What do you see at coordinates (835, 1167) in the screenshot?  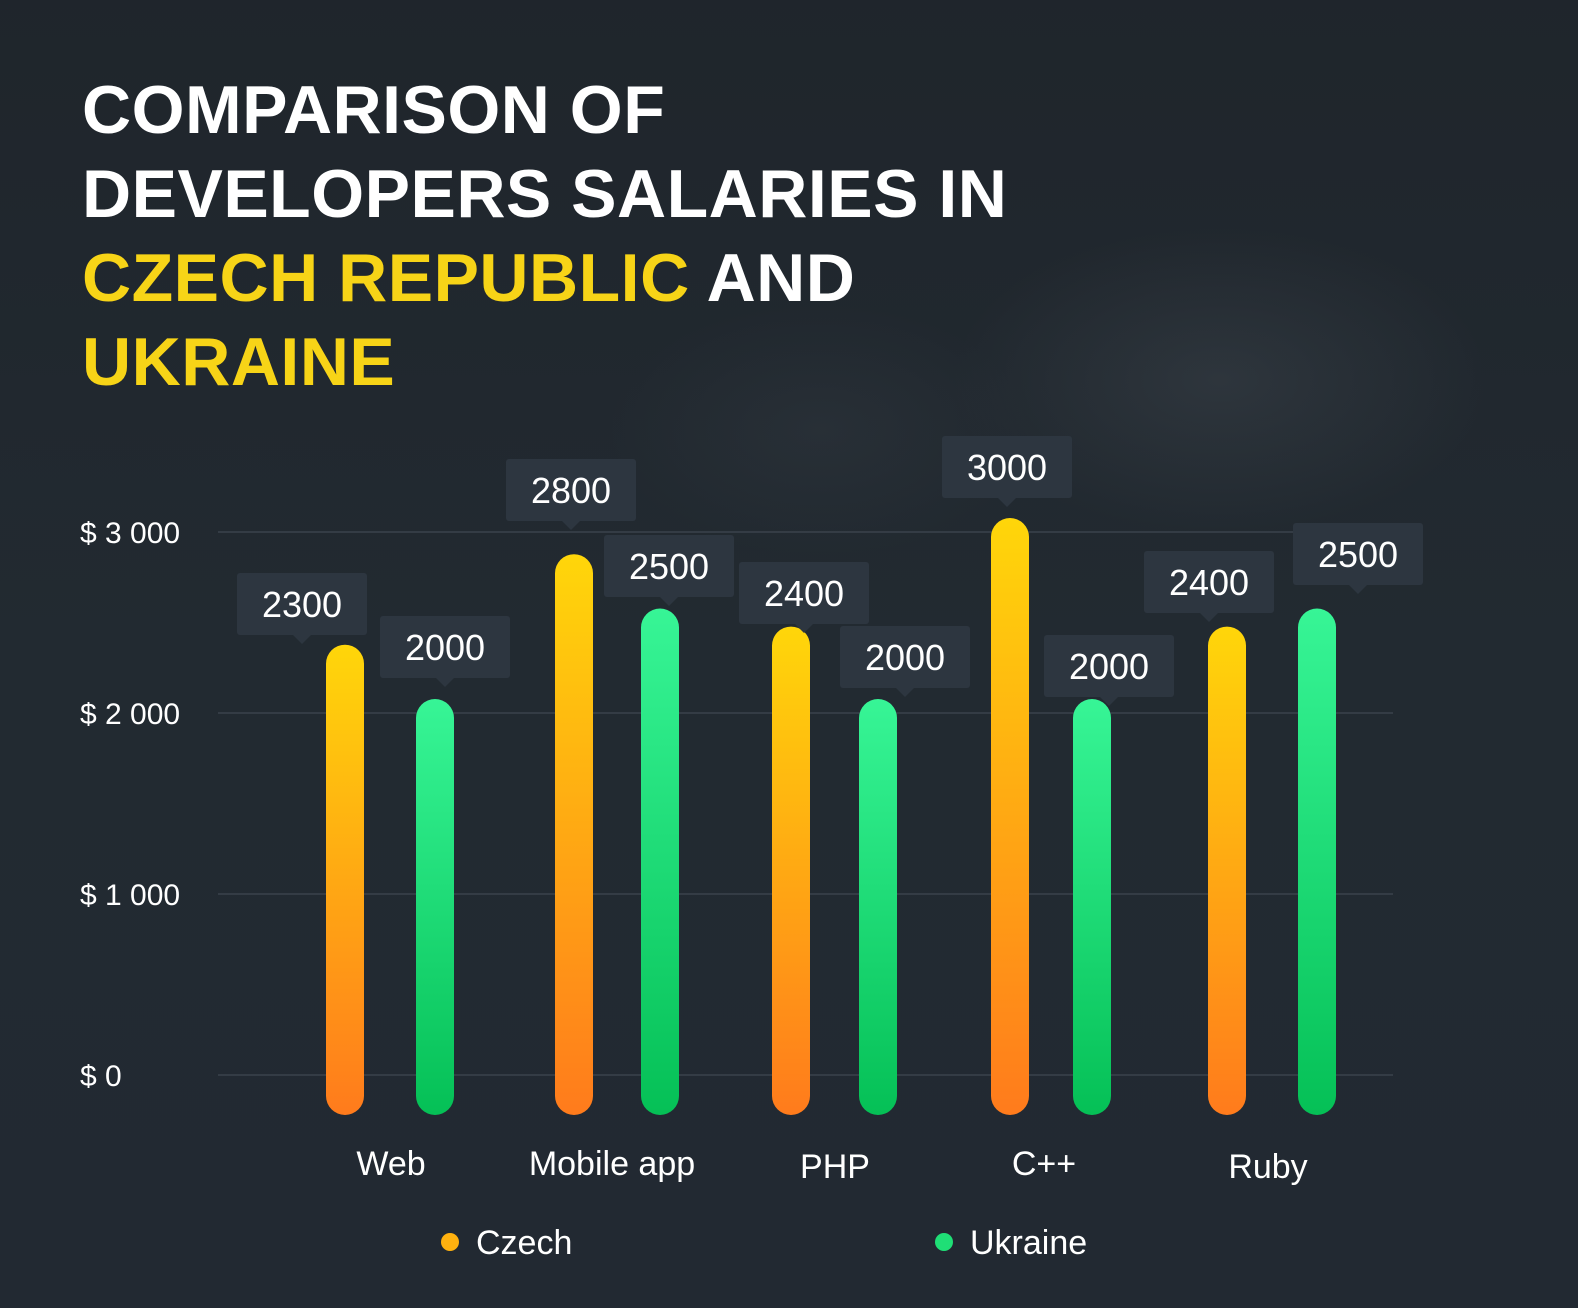 I see `x-tick-label: PHP` at bounding box center [835, 1167].